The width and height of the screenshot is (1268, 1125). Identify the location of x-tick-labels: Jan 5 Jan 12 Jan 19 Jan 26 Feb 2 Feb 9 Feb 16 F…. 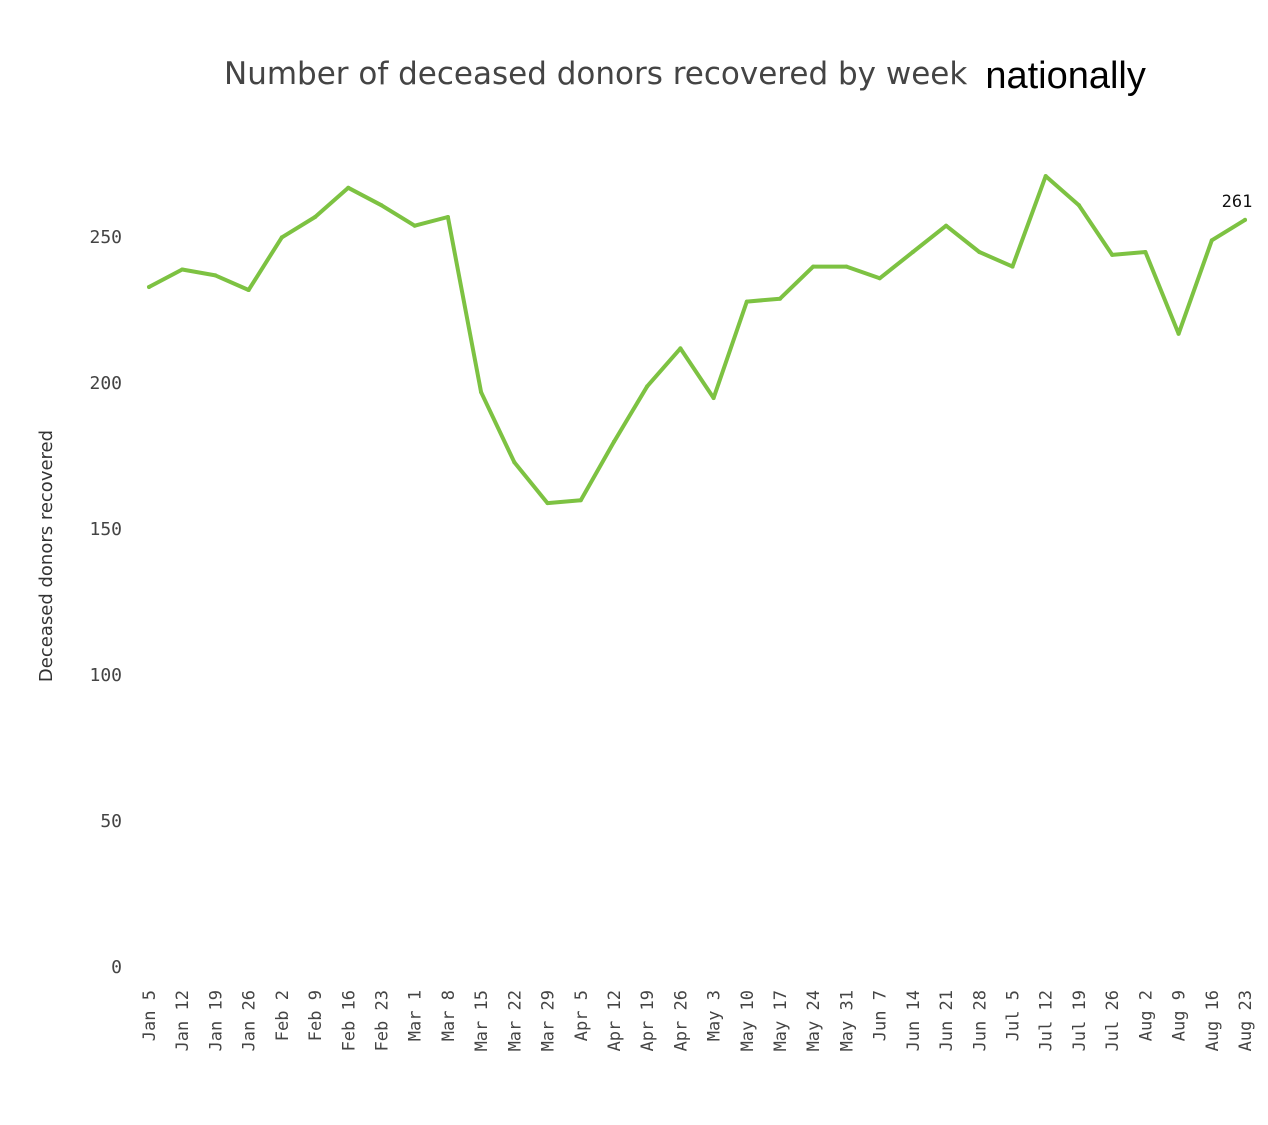
(698, 1020).